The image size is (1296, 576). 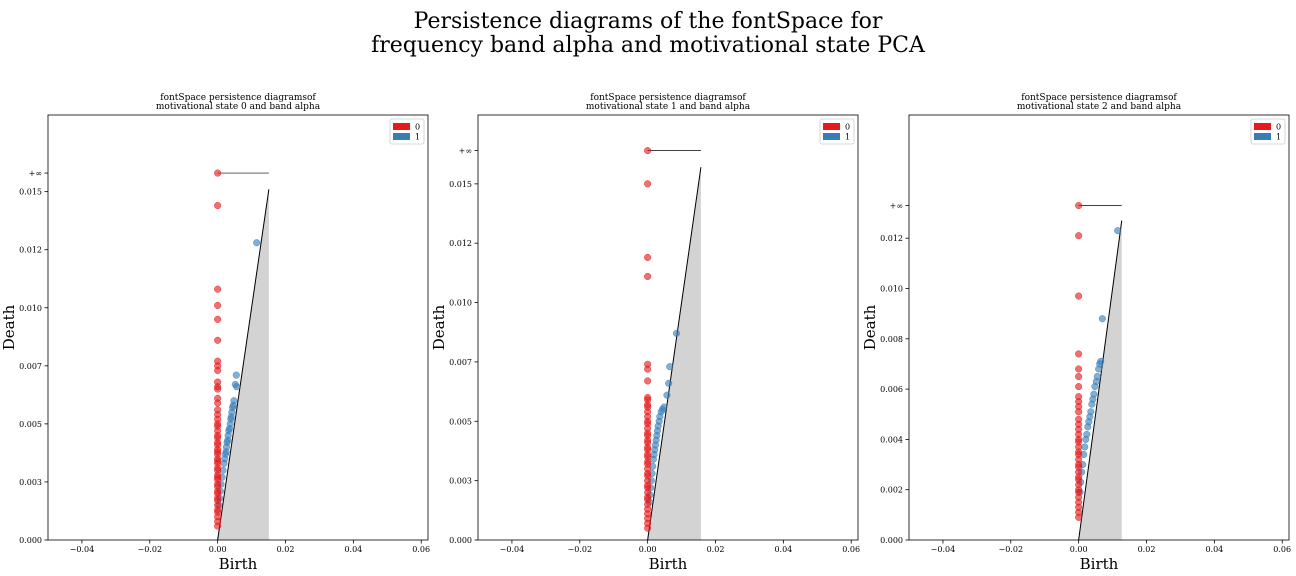 I want to click on y-tick-label: 0.004, so click(x=891, y=439).